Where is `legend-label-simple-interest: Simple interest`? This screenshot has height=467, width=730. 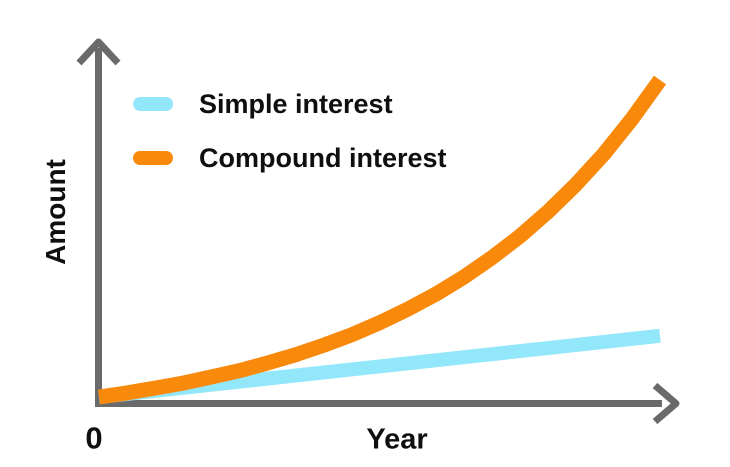
legend-label-simple-interest: Simple interest is located at coordinates (296, 103).